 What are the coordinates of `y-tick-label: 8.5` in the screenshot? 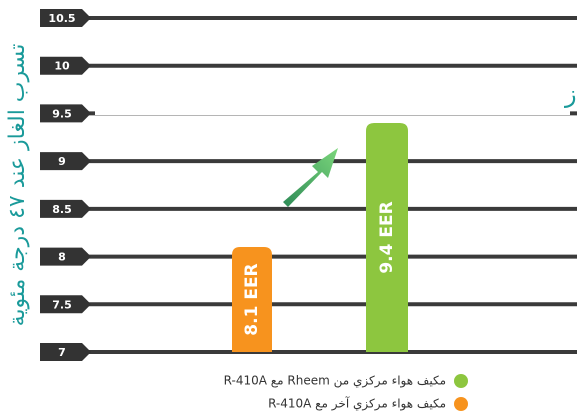 It's located at (62, 209).